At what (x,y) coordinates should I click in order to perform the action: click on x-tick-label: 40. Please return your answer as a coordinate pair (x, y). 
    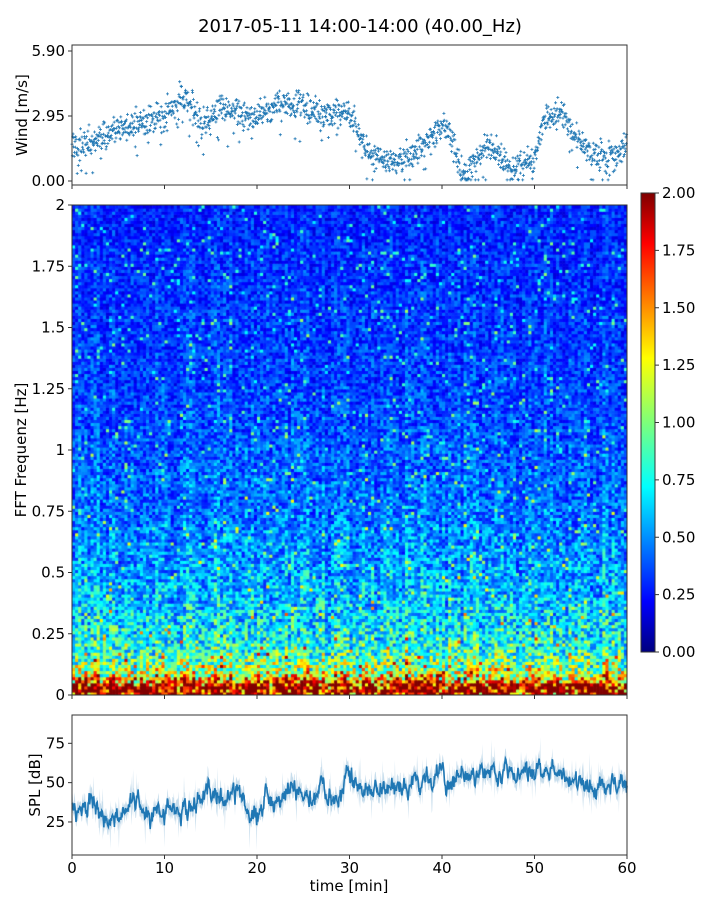
    Looking at the image, I should click on (441, 868).